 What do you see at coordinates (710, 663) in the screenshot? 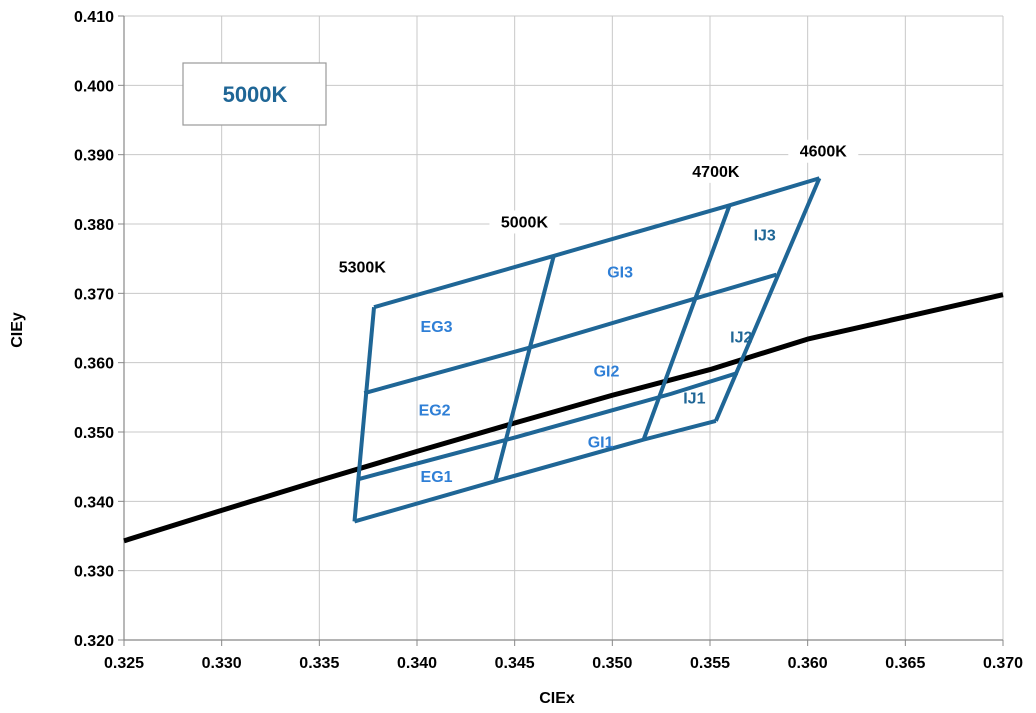
I see `x-tick-label: 0.355` at bounding box center [710, 663].